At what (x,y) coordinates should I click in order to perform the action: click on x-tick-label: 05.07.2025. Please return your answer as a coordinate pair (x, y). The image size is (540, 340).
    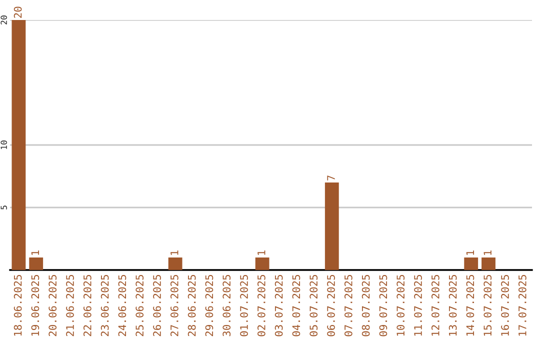
    Looking at the image, I should click on (314, 305).